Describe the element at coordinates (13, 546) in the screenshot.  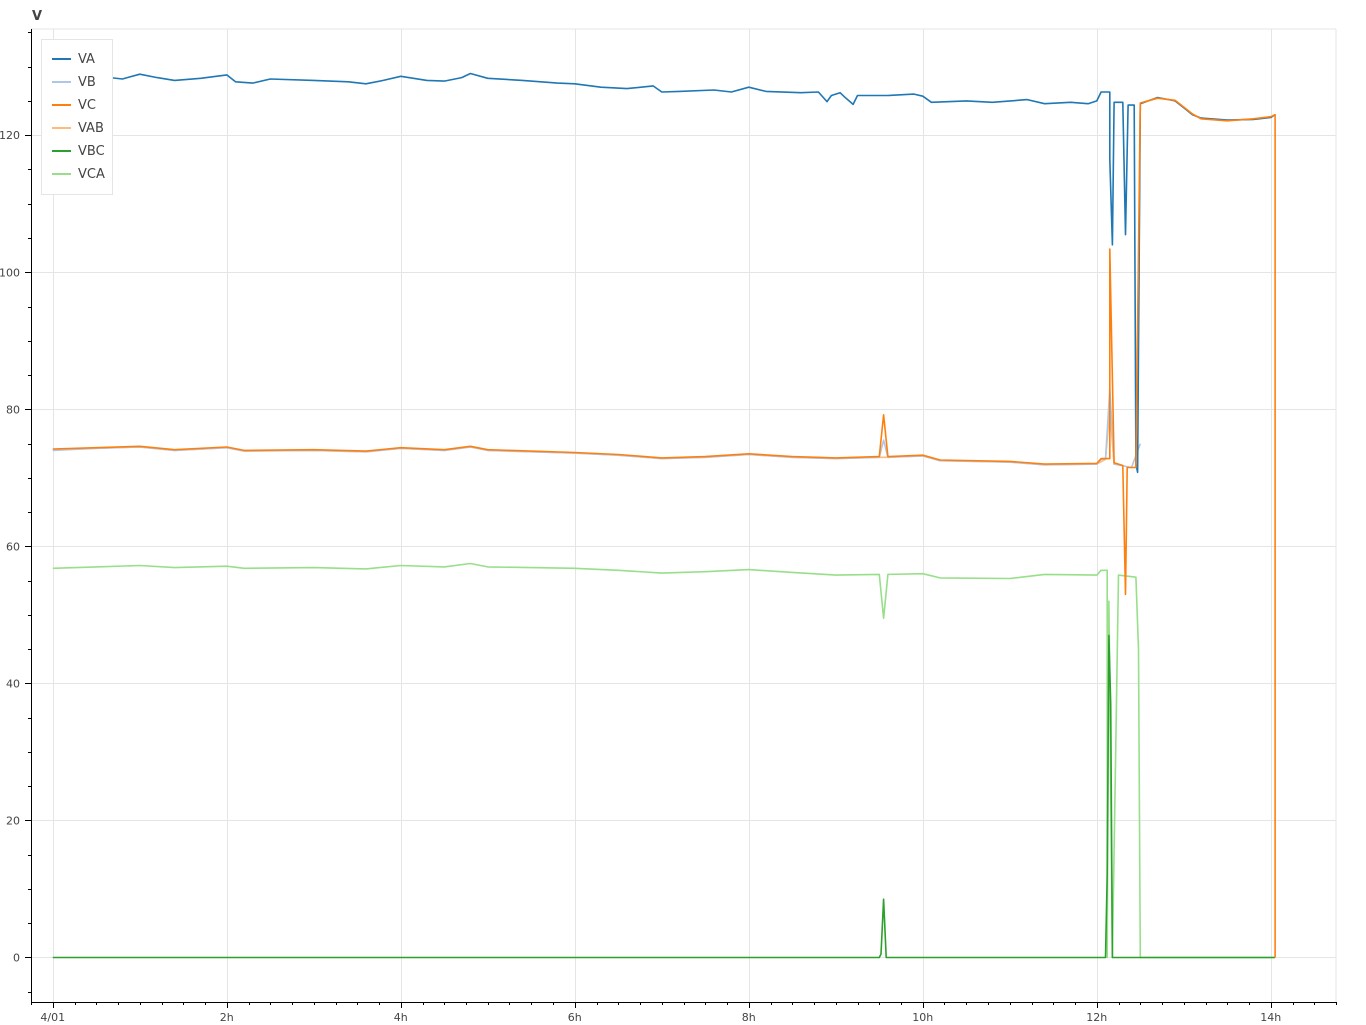
I see `y-tick-label: 60` at that location.